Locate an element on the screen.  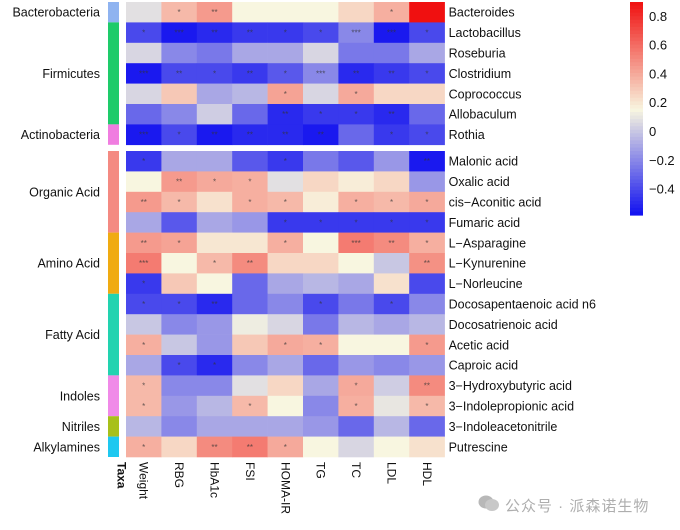
column-labels: Taxa Weight RBG HbA1c FSI HOMA-IR TG TC LDL HDL is located at coordinates (274, 488).